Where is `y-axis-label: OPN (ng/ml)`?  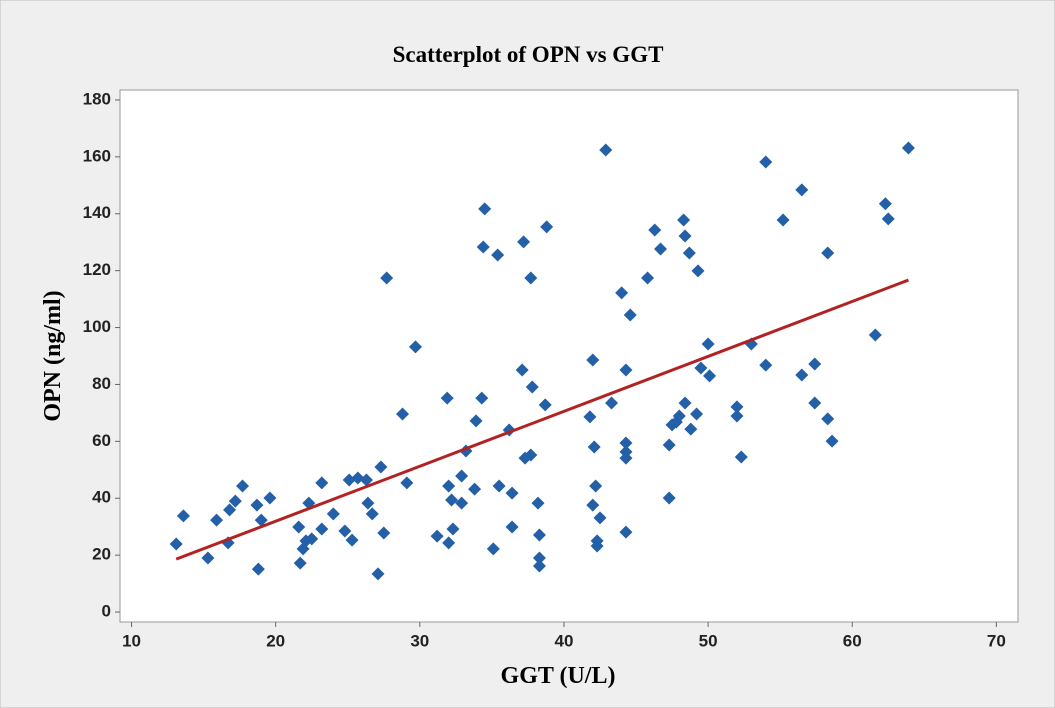 y-axis-label: OPN (ng/ml) is located at coordinates (53, 355).